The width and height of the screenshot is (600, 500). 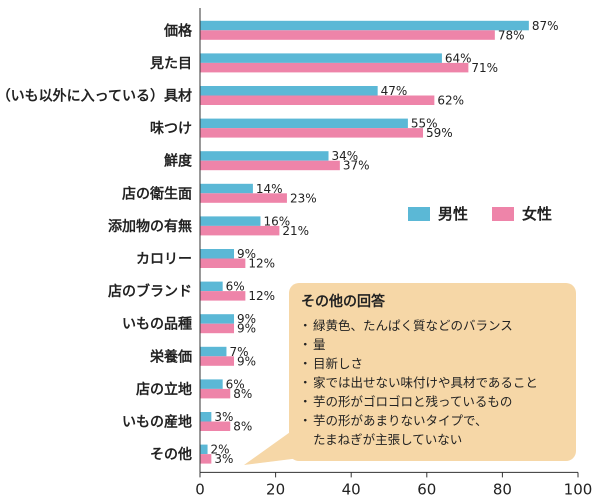 What do you see at coordinates (178, 30) in the screenshot?
I see `category-label: 価格` at bounding box center [178, 30].